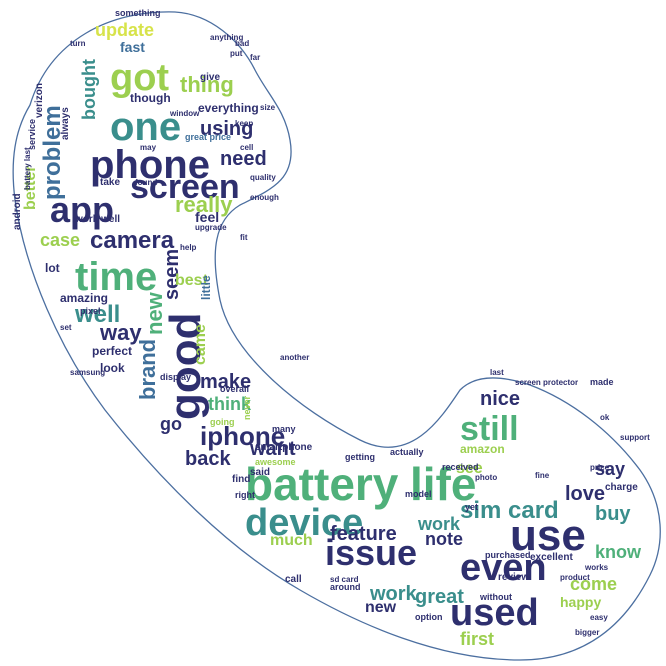 The width and height of the screenshot is (666, 666). I want to click on cloud-word: way, so click(120, 332).